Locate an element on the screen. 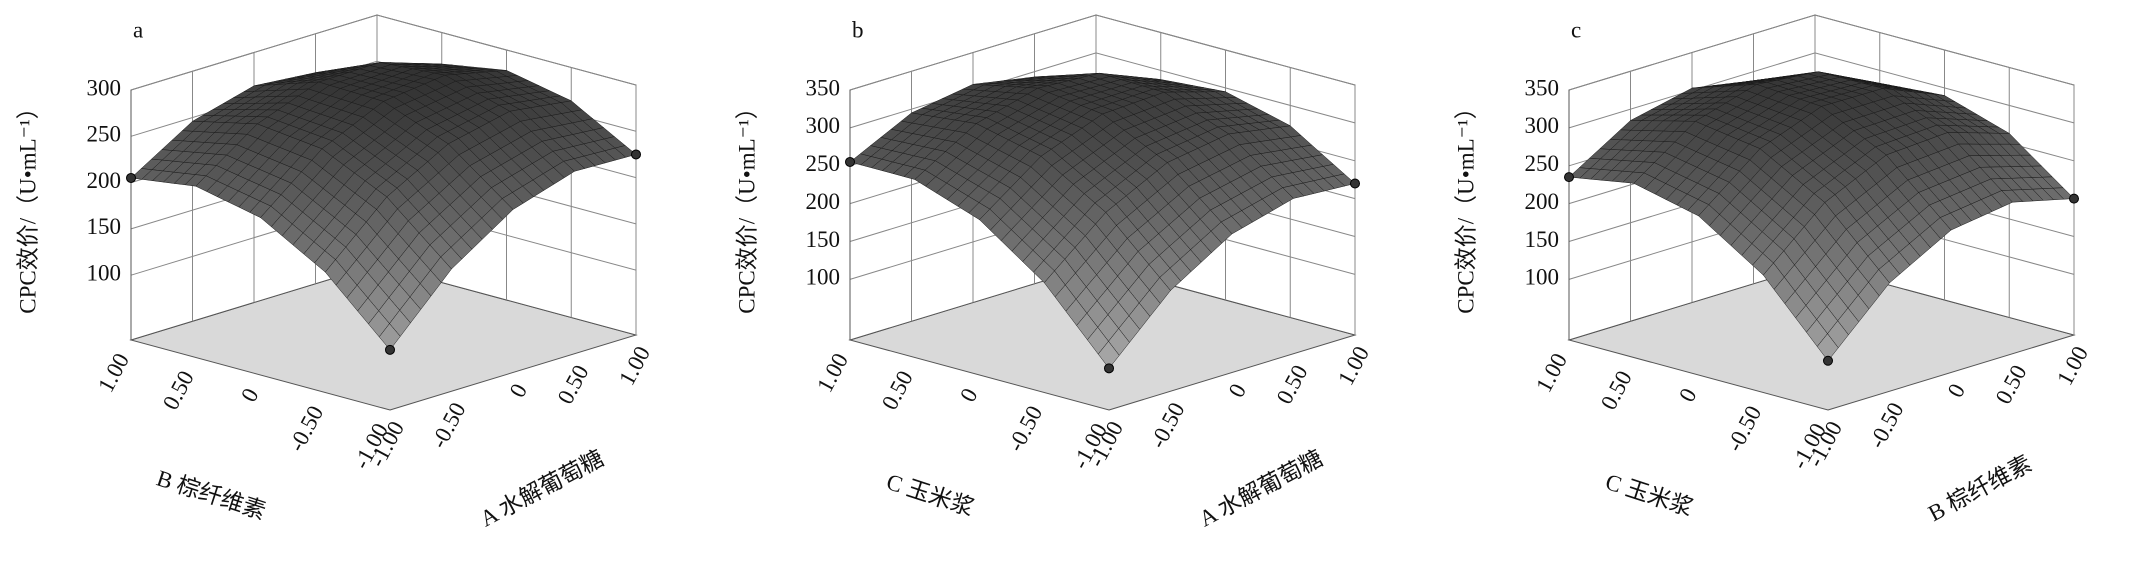  x-axis-label: B 棕纤维素 is located at coordinates (1980, 488).